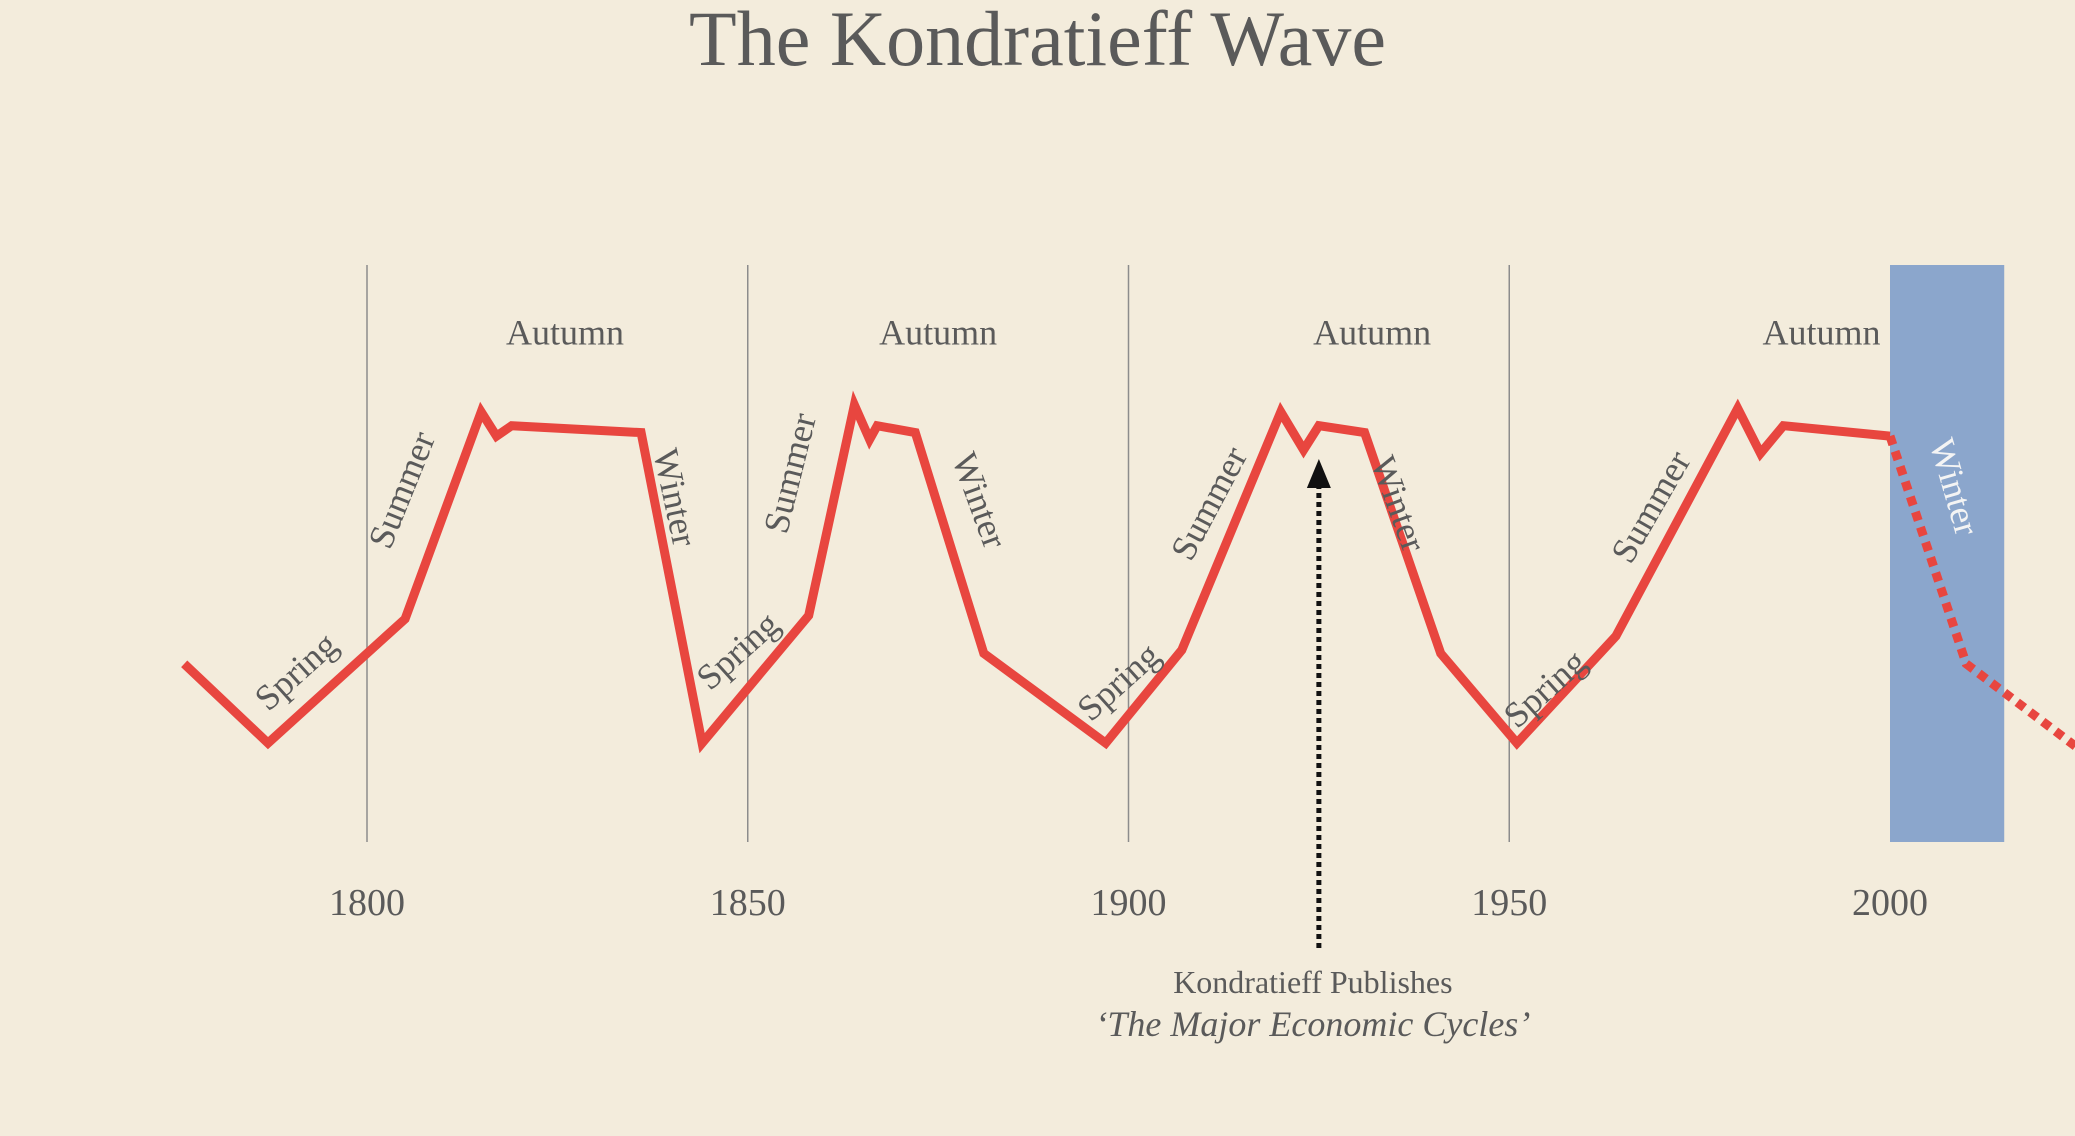 This screenshot has height=1136, width=2075. What do you see at coordinates (748, 903) in the screenshot?
I see `x-tick-label: 1850` at bounding box center [748, 903].